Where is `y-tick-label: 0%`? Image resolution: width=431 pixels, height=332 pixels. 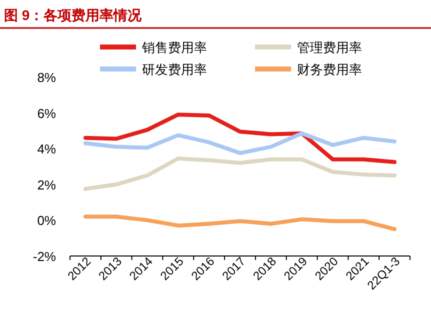
y-tick-label: 0% is located at coordinates (46, 220).